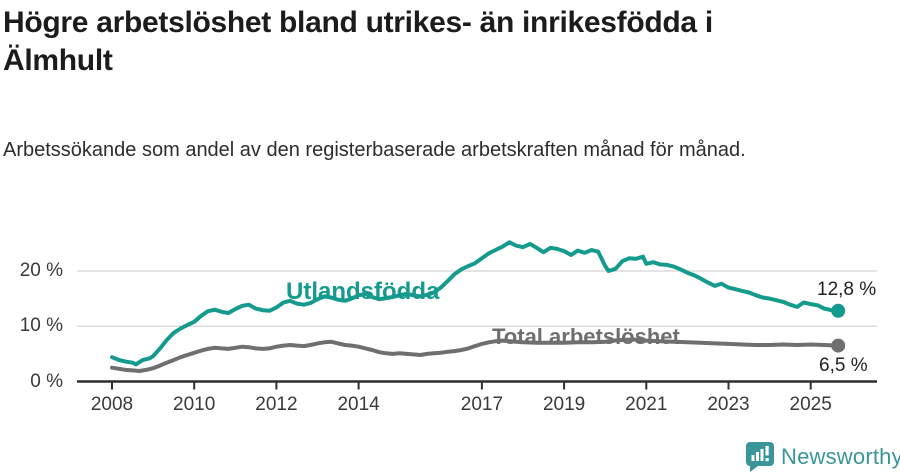  What do you see at coordinates (646, 404) in the screenshot?
I see `x-tick-label: 2021` at bounding box center [646, 404].